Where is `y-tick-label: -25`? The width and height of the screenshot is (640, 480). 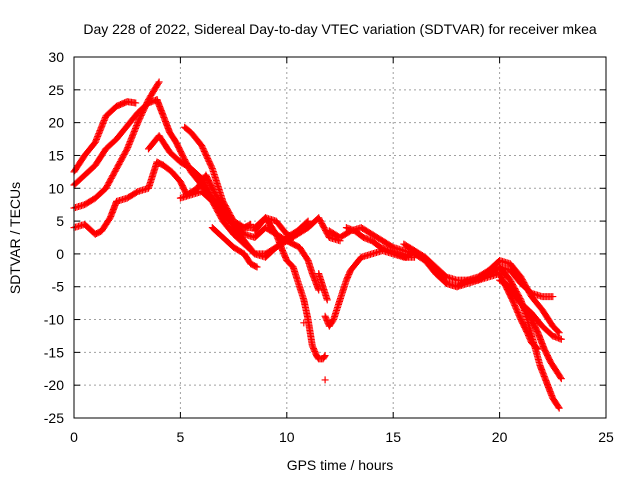
y-tick-label: -25 is located at coordinates (54, 418).